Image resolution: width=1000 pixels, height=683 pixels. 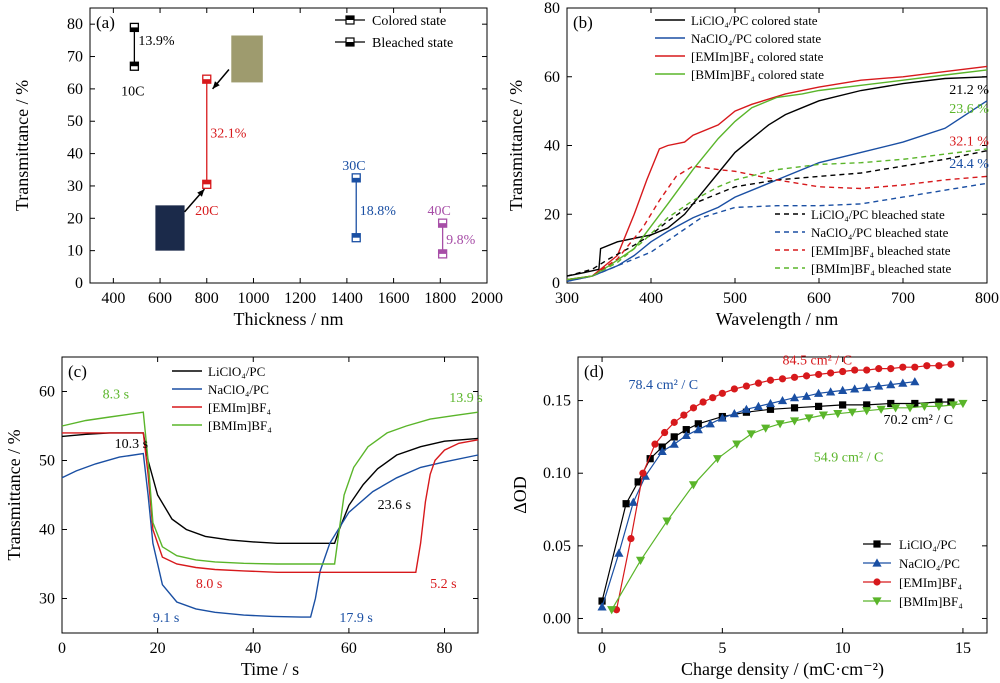 I want to click on x-tick-label: 80, so click(x=445, y=648).